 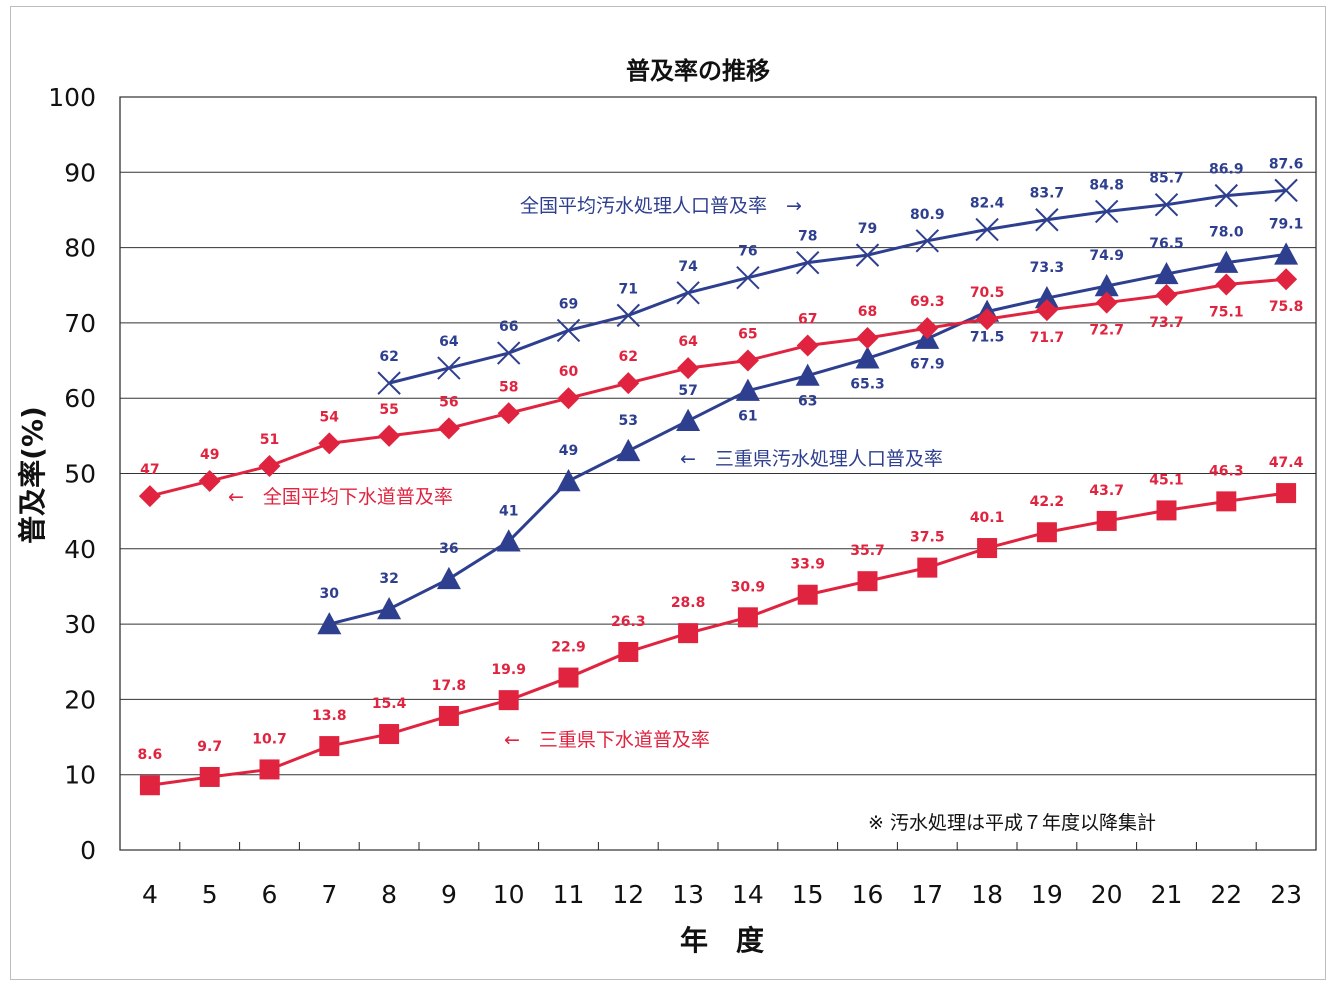 What do you see at coordinates (80, 248) in the screenshot?
I see `y-tick-label: 80` at bounding box center [80, 248].